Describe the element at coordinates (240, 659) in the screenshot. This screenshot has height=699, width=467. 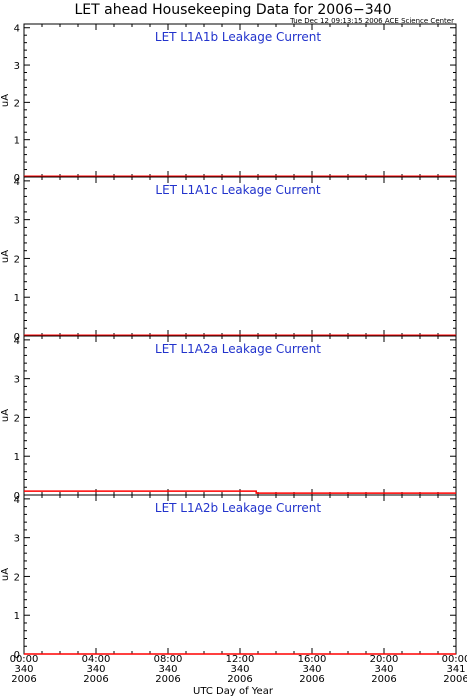
I see `x-tick-time: 12:00` at that location.